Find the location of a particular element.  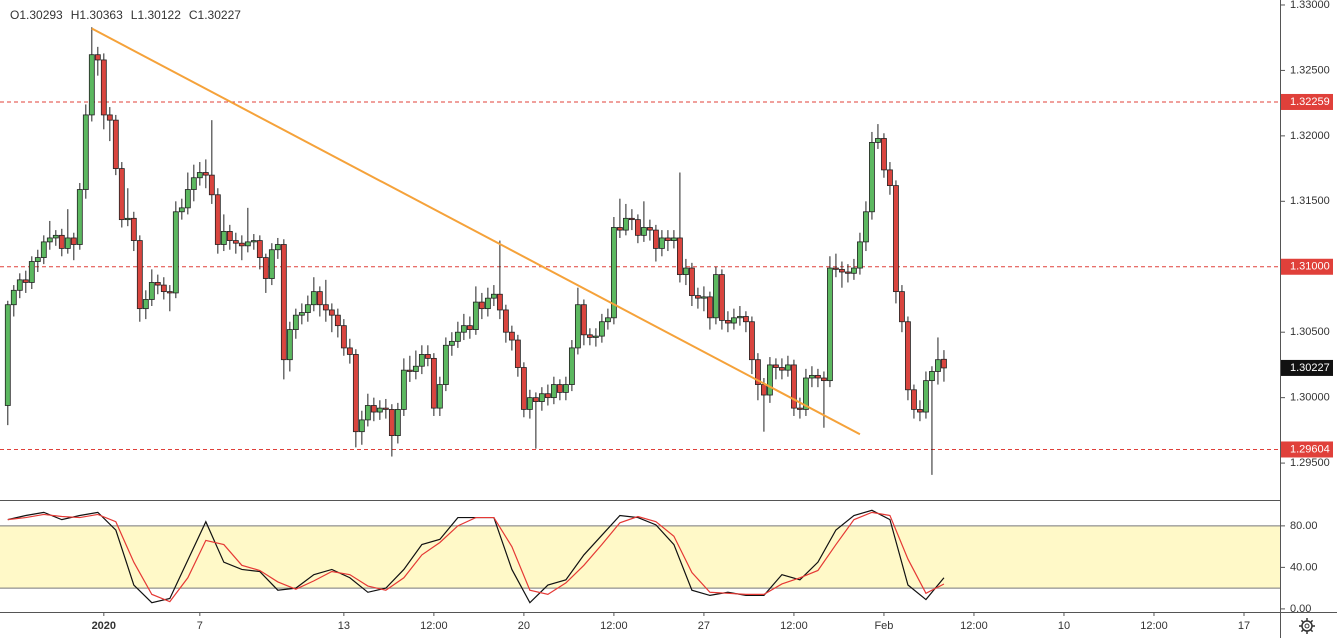

price-label: 1.31000 is located at coordinates (1310, 267).